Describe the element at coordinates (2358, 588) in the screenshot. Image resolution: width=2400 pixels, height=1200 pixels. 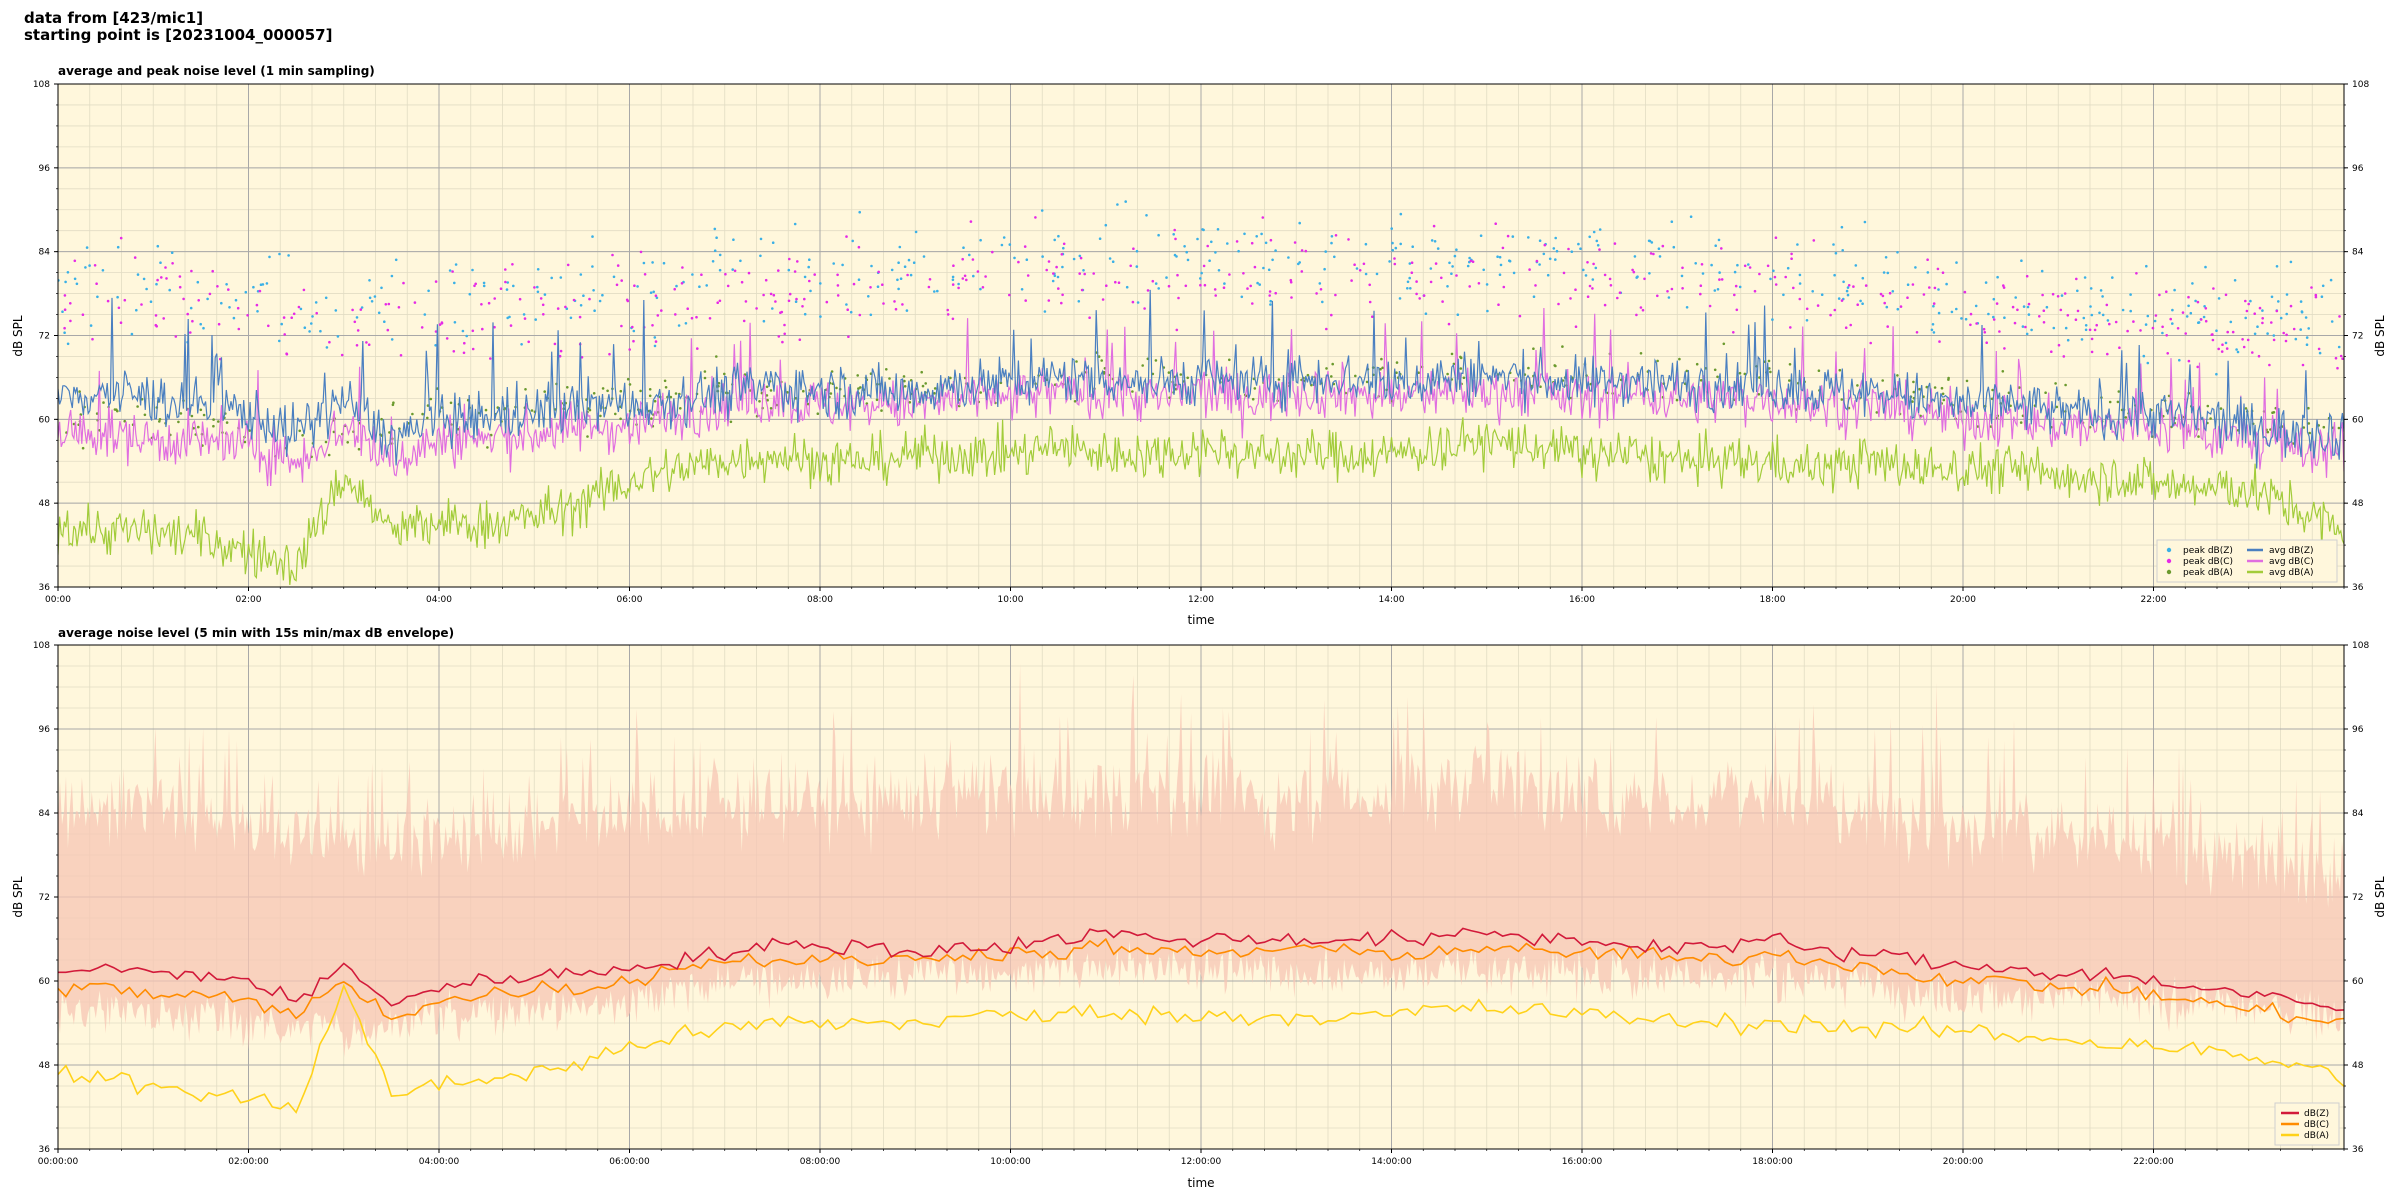
I see `y-tick-label-right: 36` at that location.